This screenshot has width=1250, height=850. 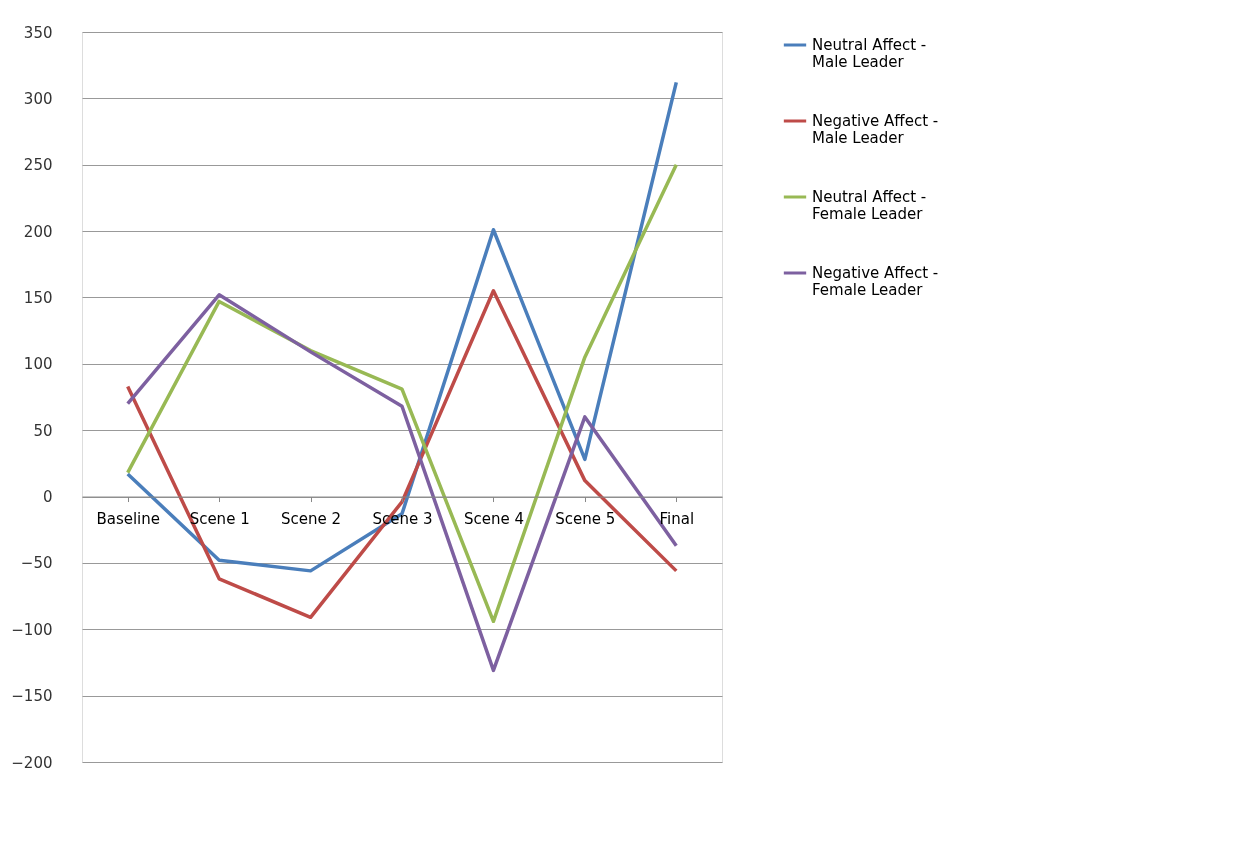 I want to click on y-tick-label: −200, so click(x=32, y=762).